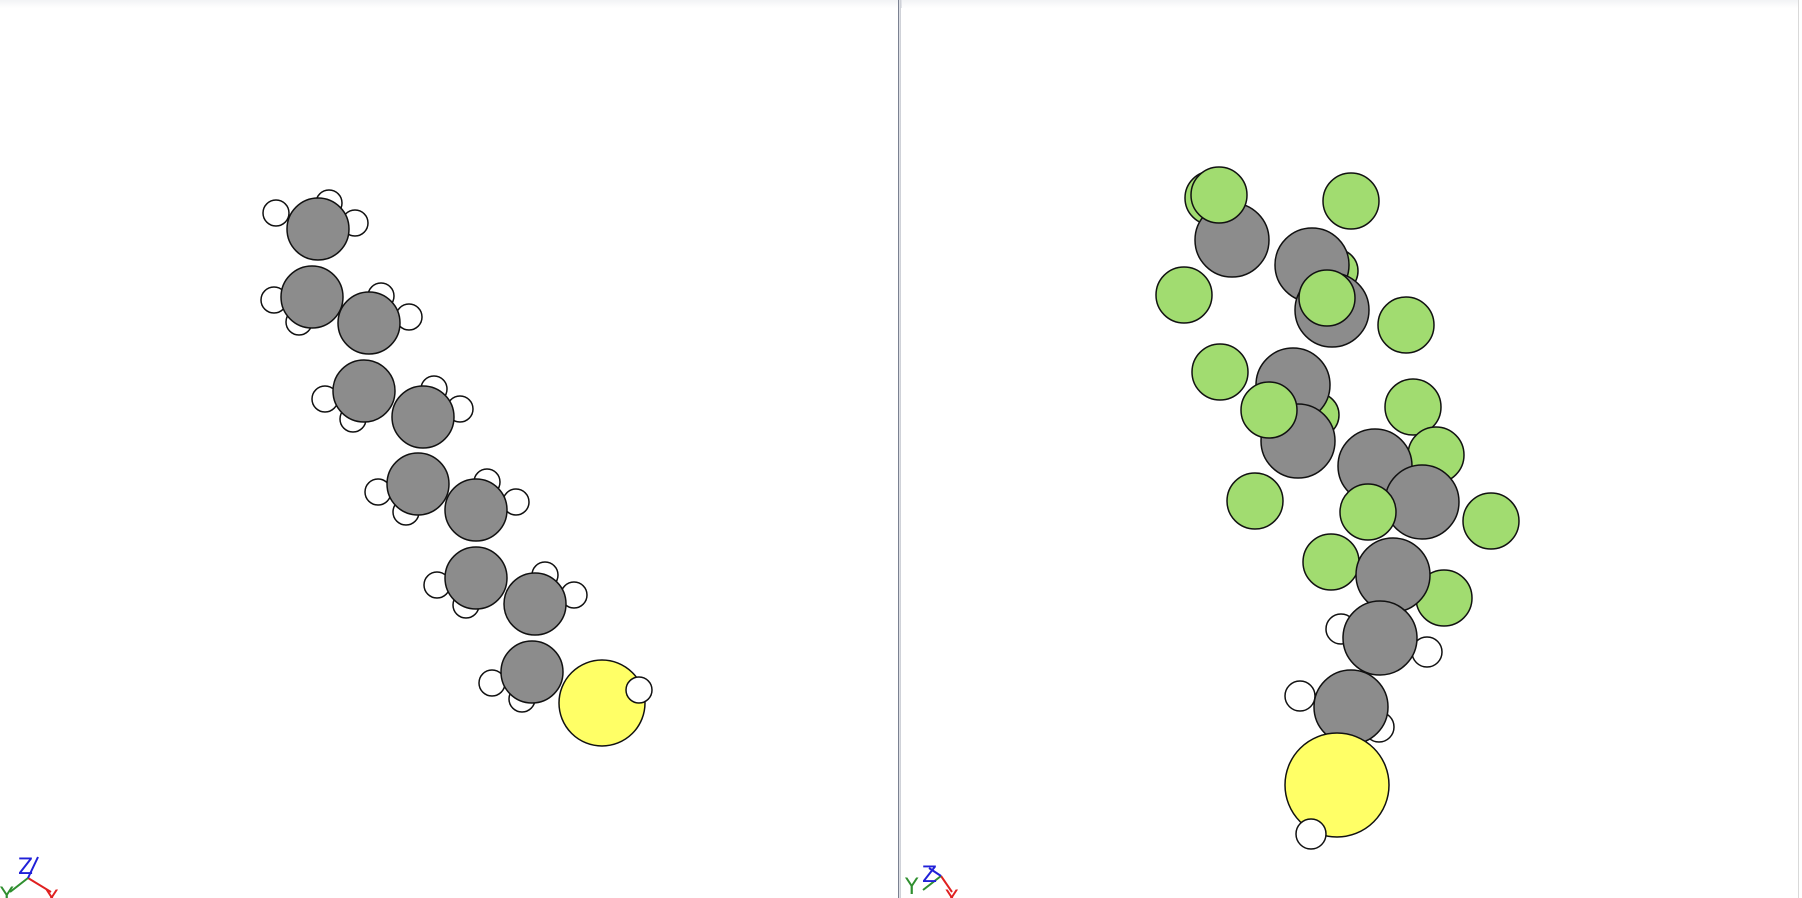  I want to click on left-axis-triad: X Y Z, so click(29, 876).